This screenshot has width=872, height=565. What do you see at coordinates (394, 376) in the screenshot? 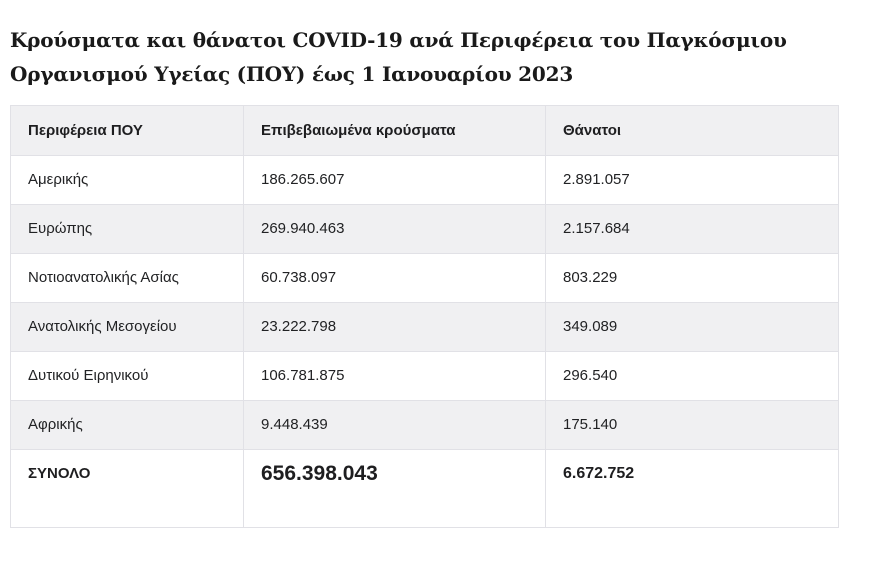
I see `cell-cases: 106.781.875` at bounding box center [394, 376].